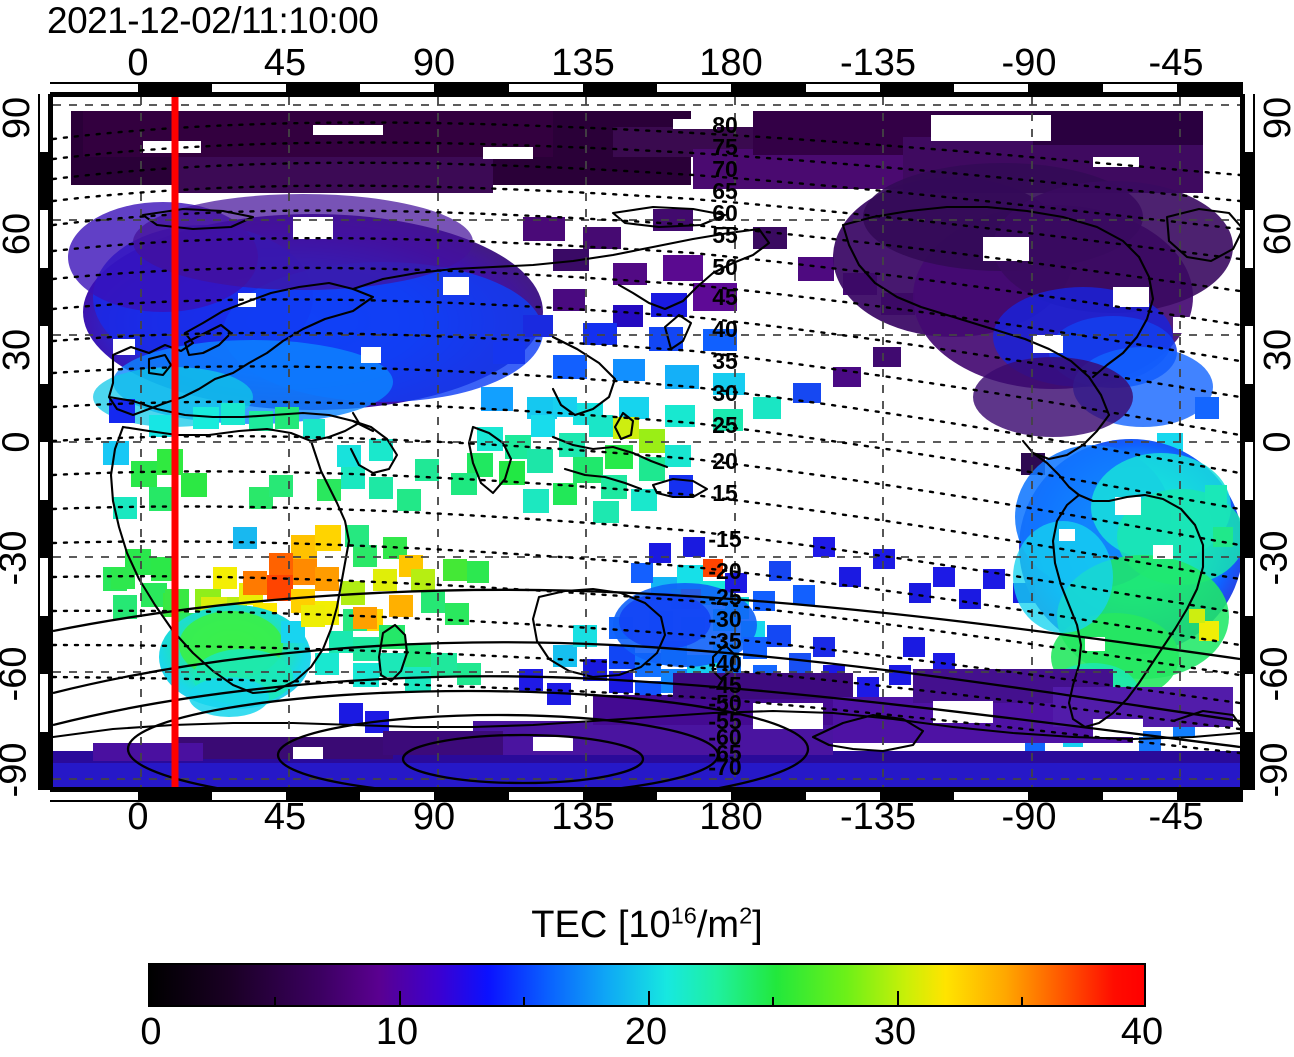 The width and height of the screenshot is (1294, 1057). I want to click on y-tick-label-right-3: 0, so click(1275, 441).